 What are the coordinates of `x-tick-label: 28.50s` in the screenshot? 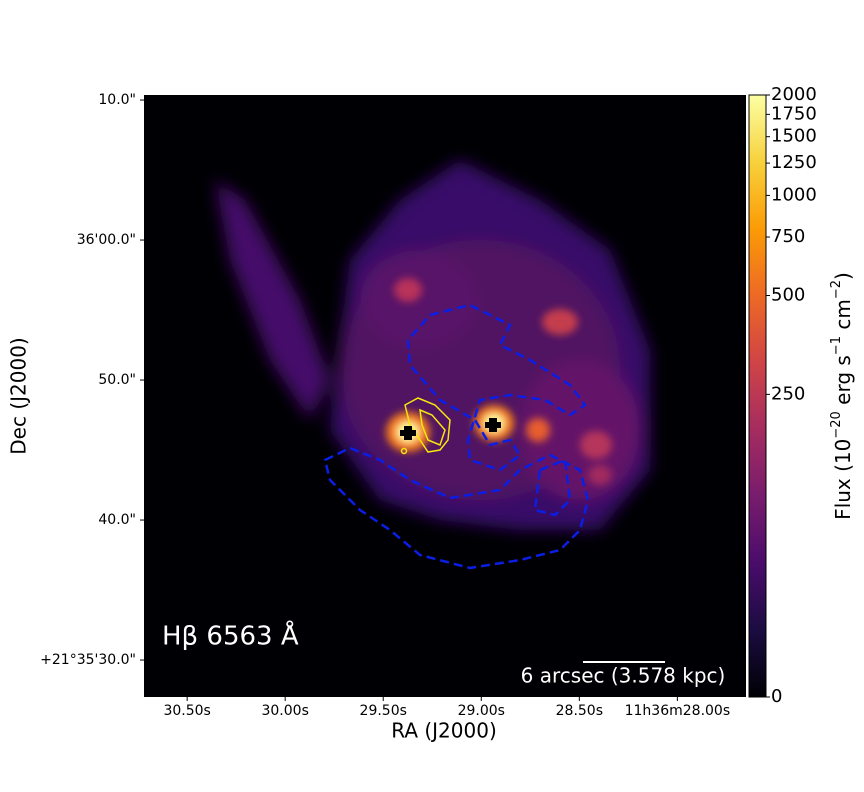 It's located at (579, 711).